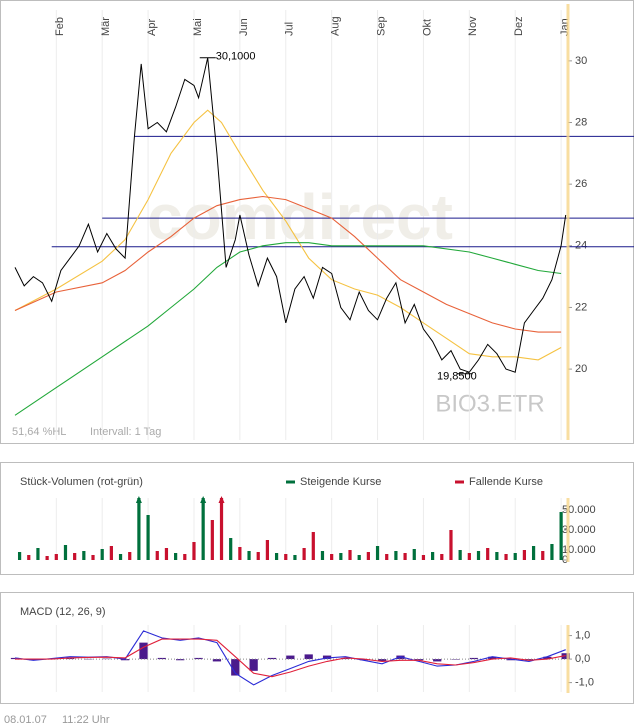  Describe the element at coordinates (336, 26) in the screenshot. I see `x-tick-label: Aug` at that location.